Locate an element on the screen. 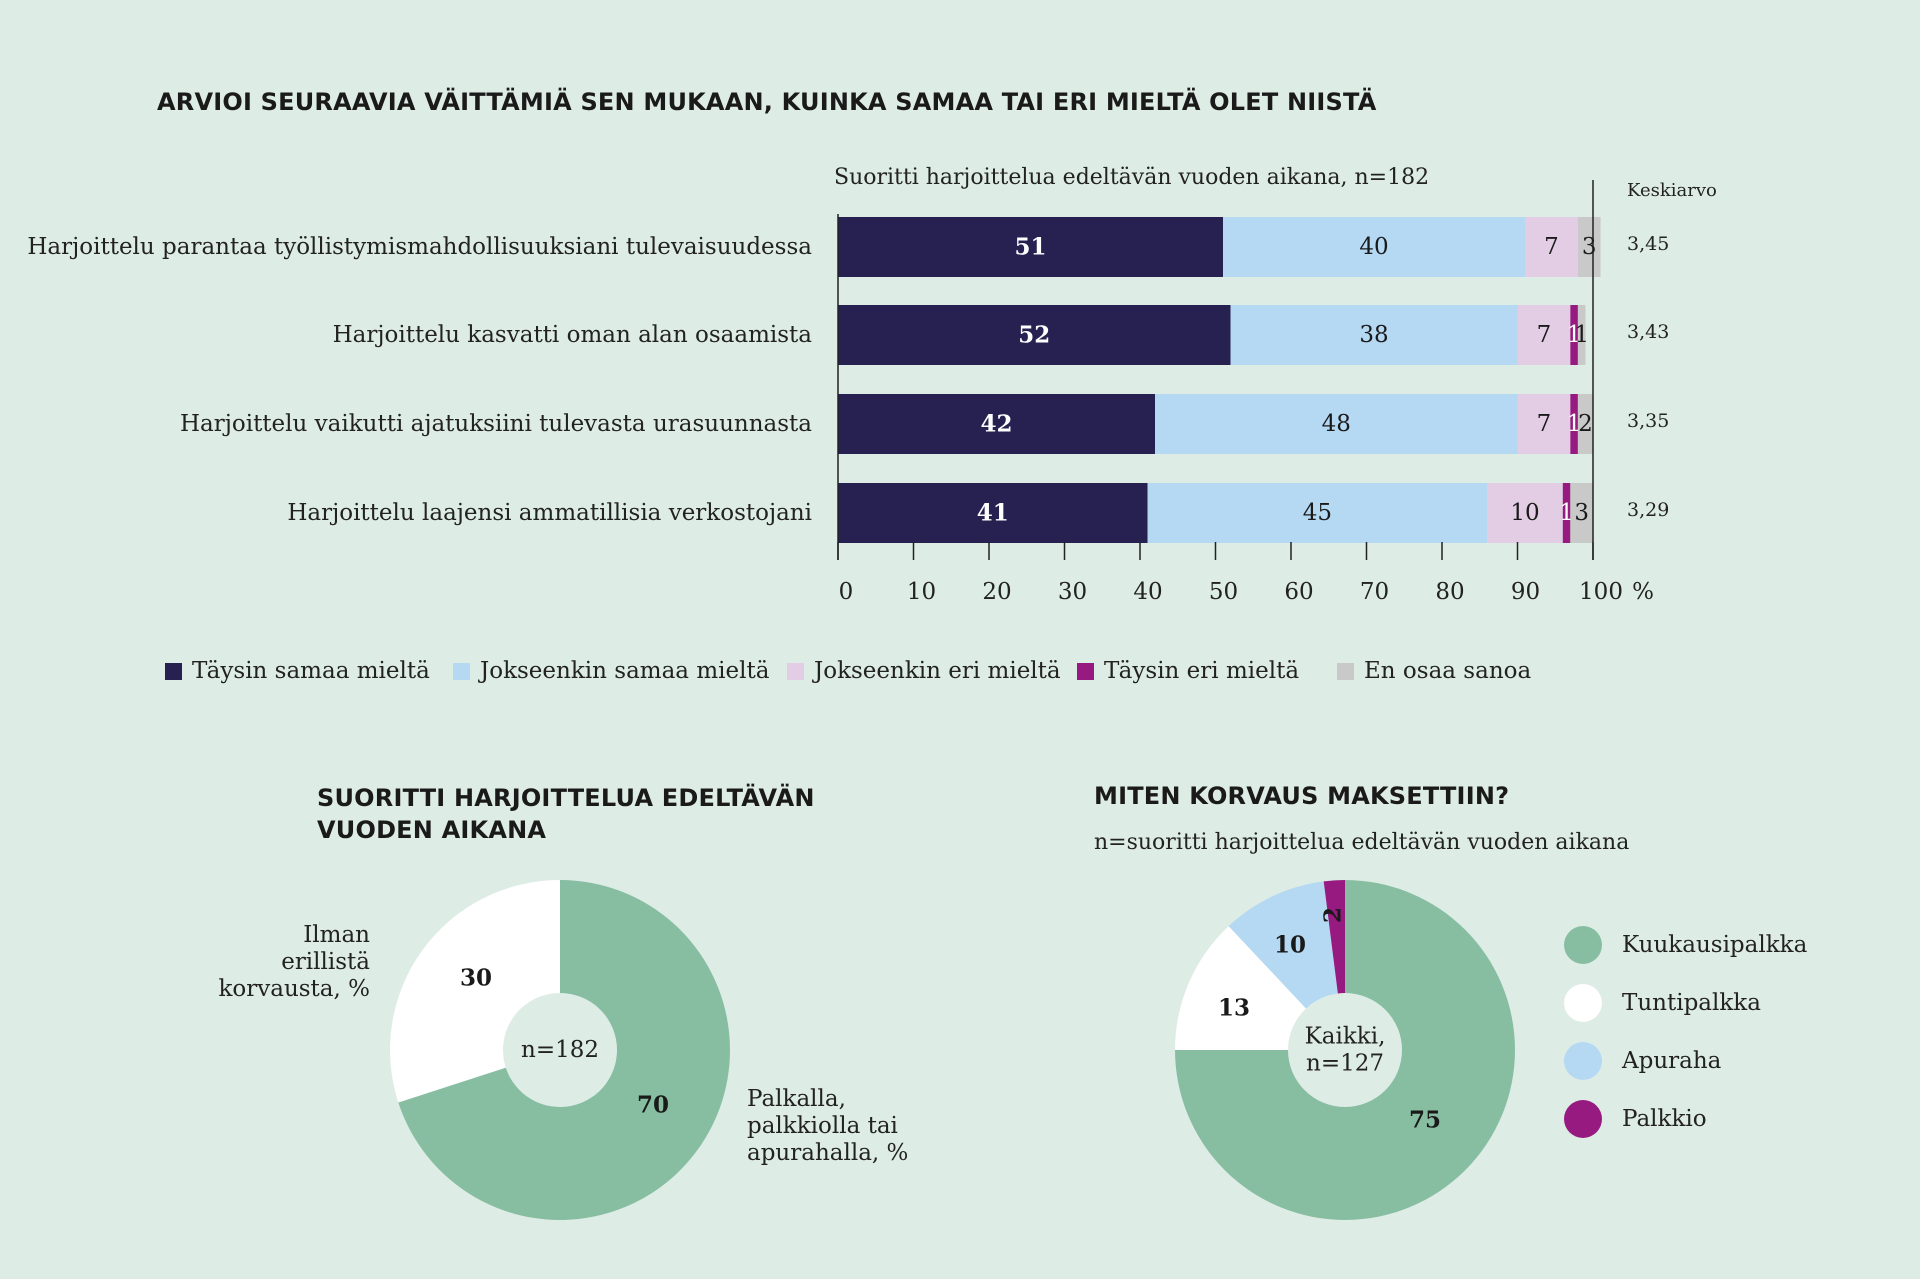 The width and height of the screenshot is (1920, 1279). bar-value-label: 42 is located at coordinates (997, 424).